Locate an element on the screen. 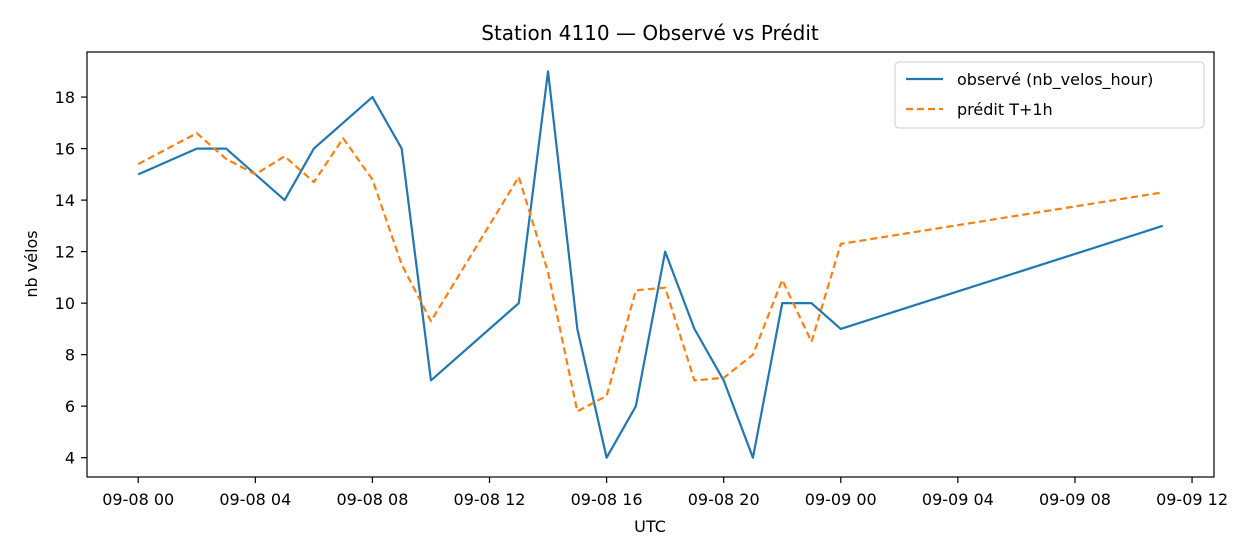 Image resolution: width=1260 pixels, height=560 pixels. x-tick-label: 09-08 16 is located at coordinates (607, 499).